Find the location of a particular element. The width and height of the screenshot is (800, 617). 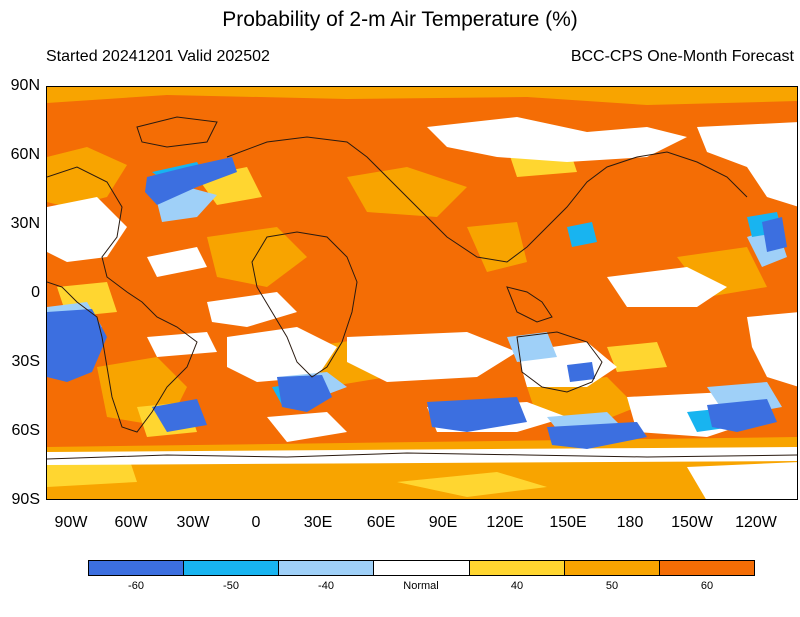

lat-label-30s: 30S is located at coordinates (25, 361).